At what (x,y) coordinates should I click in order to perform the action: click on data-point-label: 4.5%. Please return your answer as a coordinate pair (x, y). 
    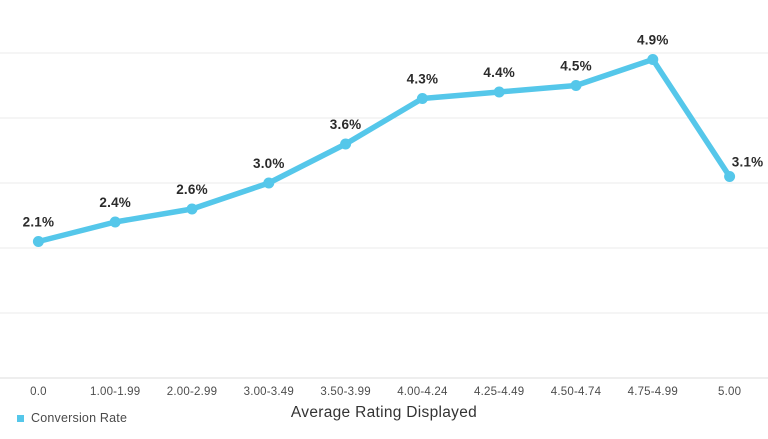
    Looking at the image, I should click on (576, 66).